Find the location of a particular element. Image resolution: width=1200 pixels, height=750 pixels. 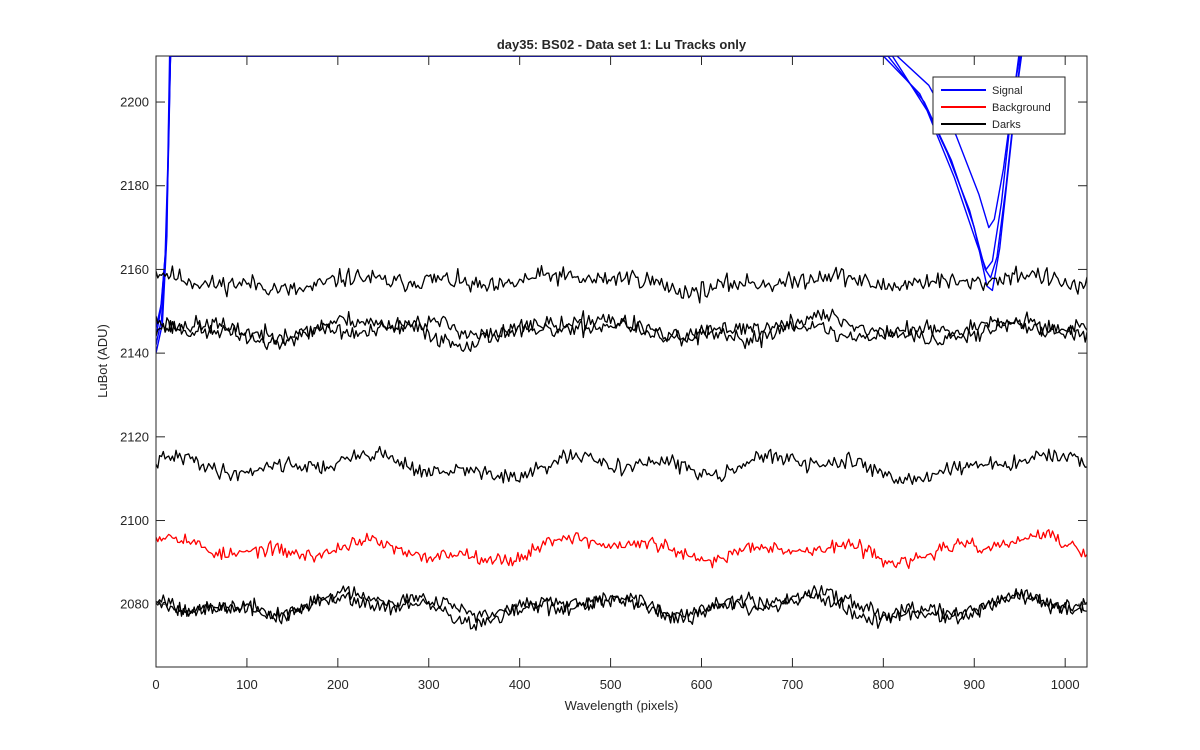

x-tick-label: 800 is located at coordinates (883, 684).